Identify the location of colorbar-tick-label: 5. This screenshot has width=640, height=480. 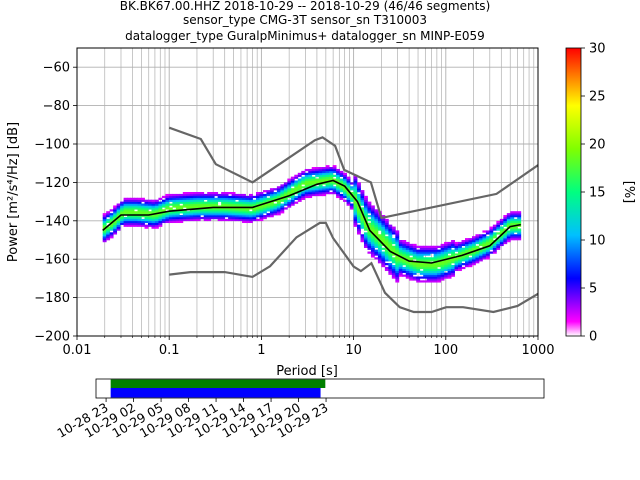
(593, 289).